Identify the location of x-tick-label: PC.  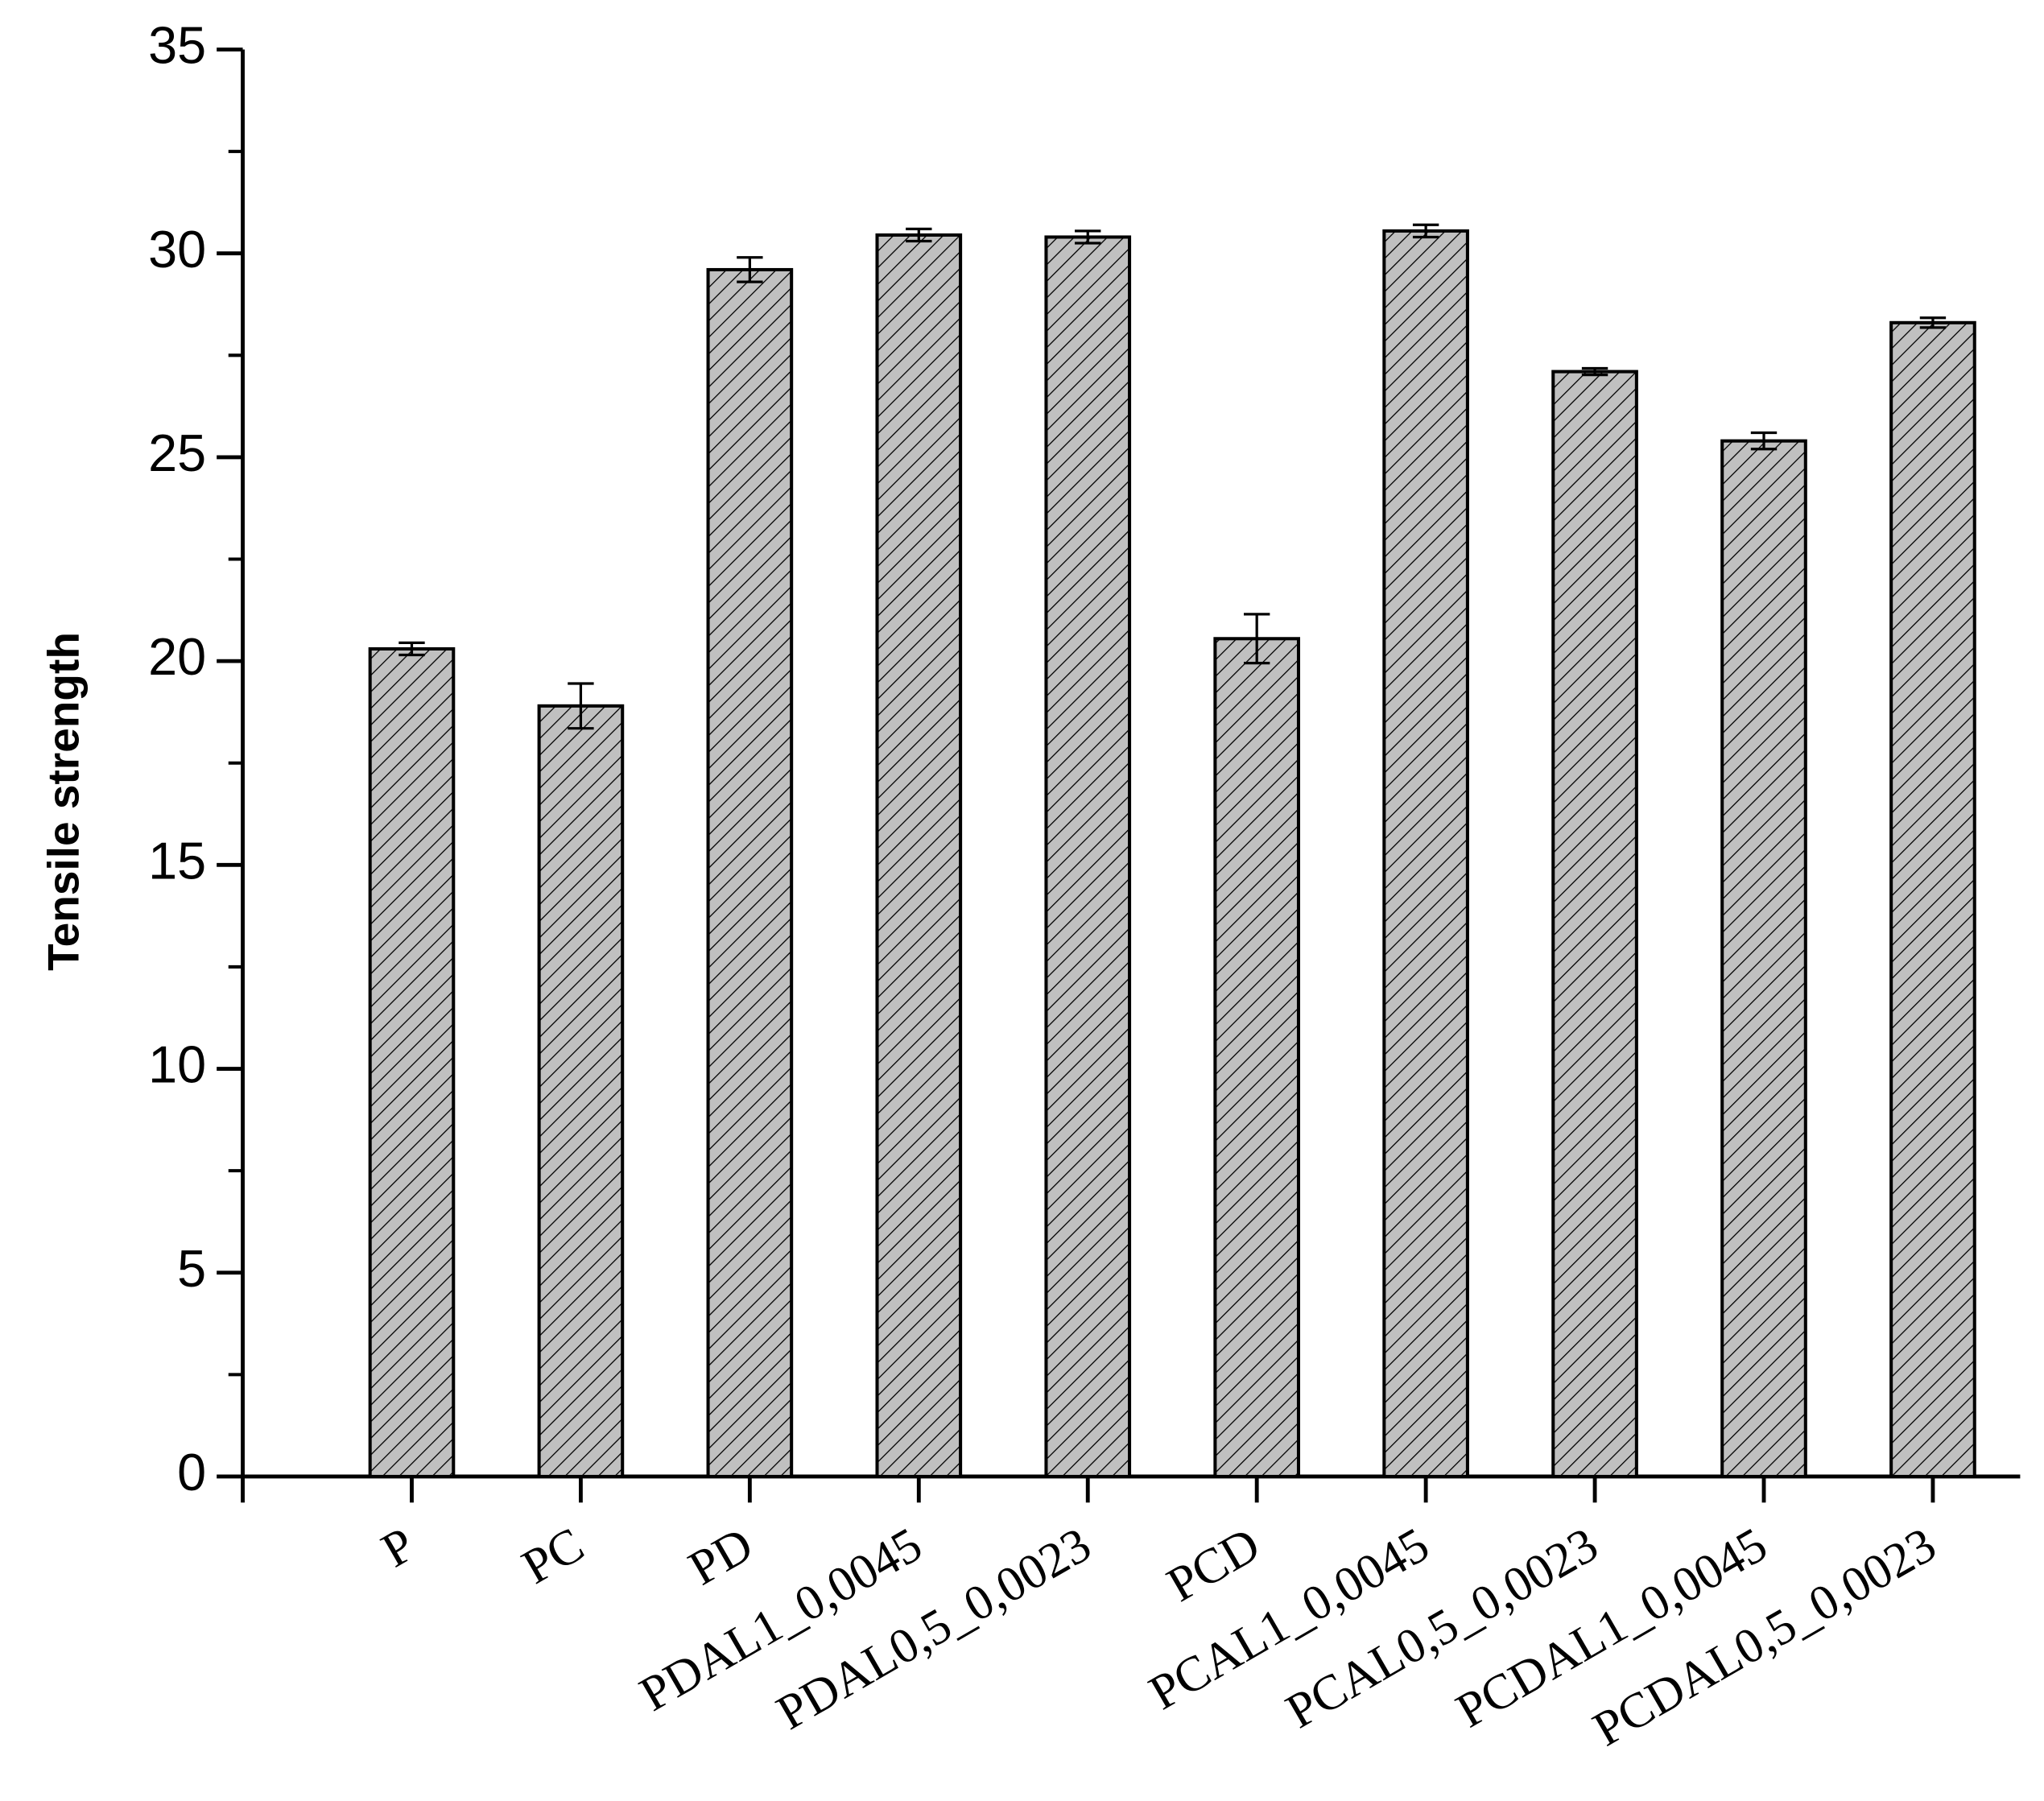
(553, 1556).